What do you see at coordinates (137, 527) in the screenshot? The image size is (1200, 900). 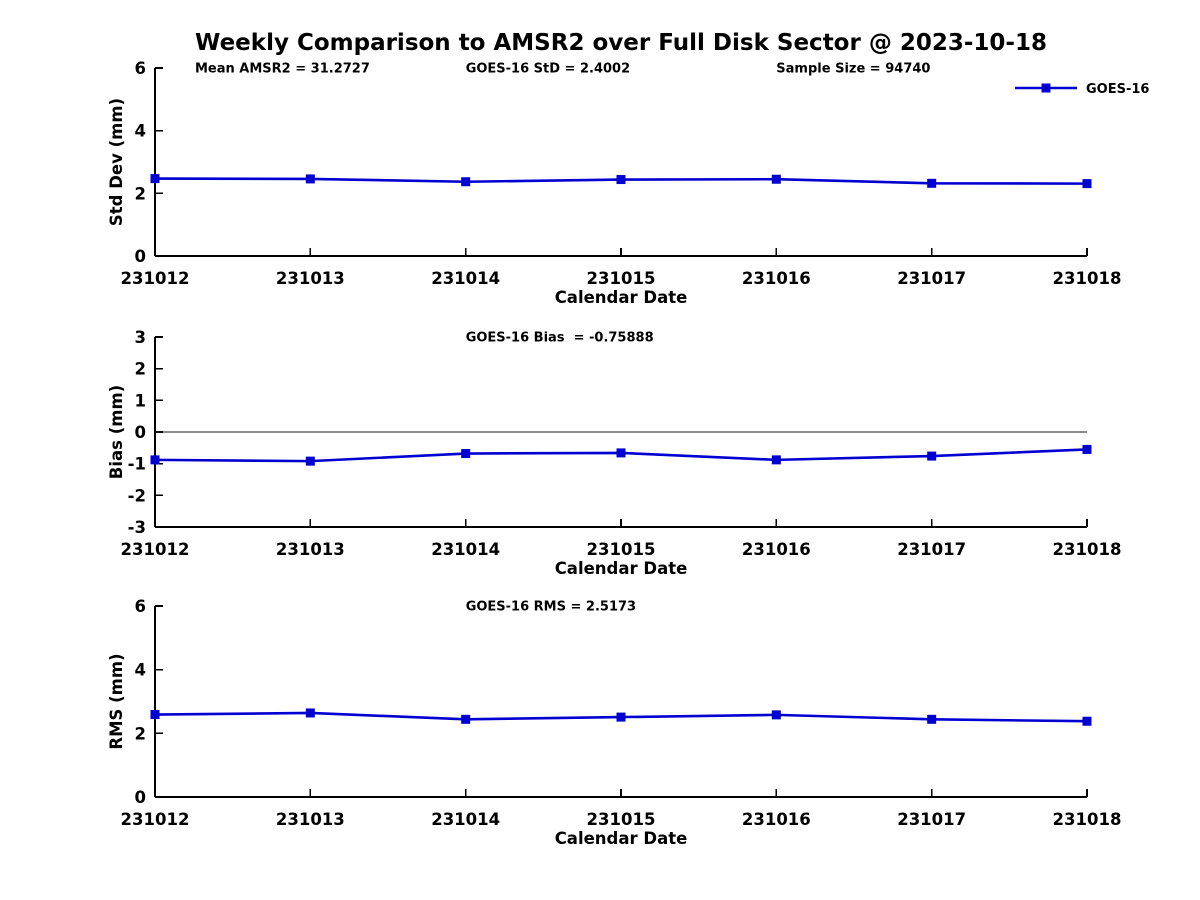 I see `y-tick-label: -3` at bounding box center [137, 527].